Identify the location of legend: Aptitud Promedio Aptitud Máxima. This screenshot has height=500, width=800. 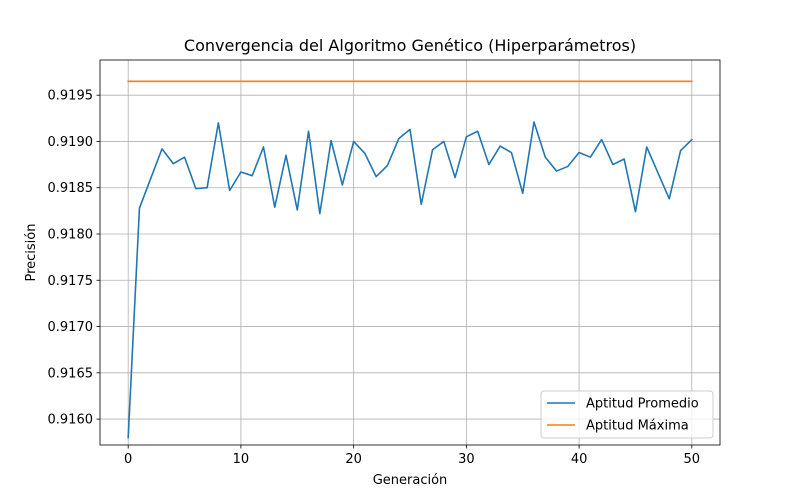
(627, 414).